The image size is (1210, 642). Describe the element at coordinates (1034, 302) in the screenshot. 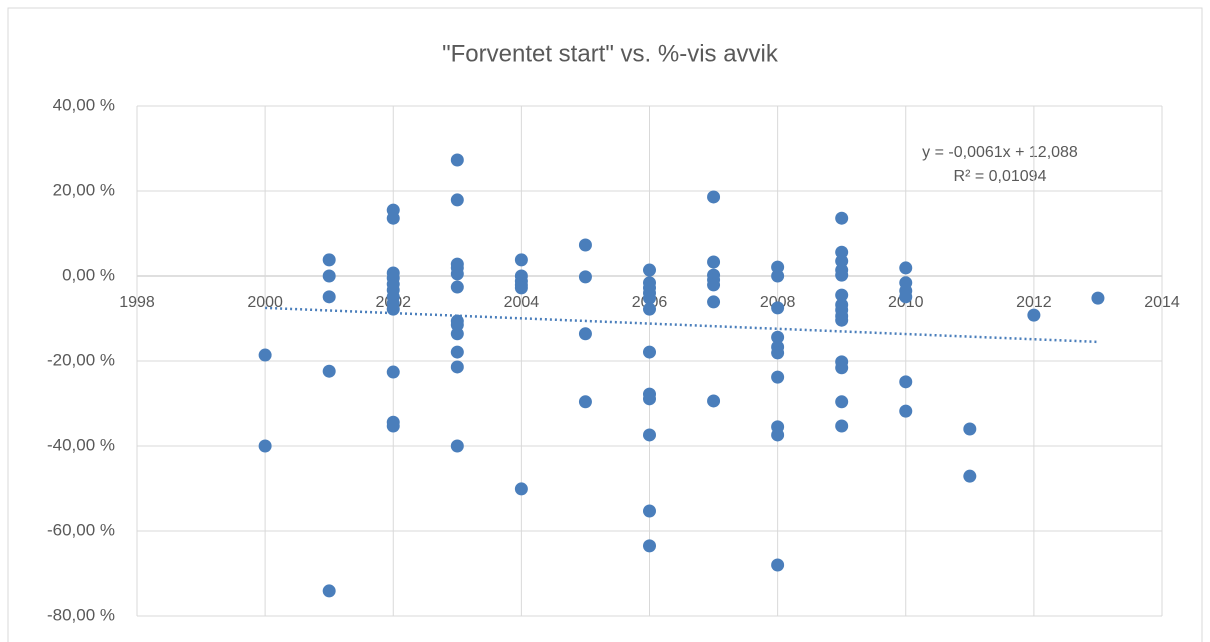

I see `x-tick-label: 2012` at that location.